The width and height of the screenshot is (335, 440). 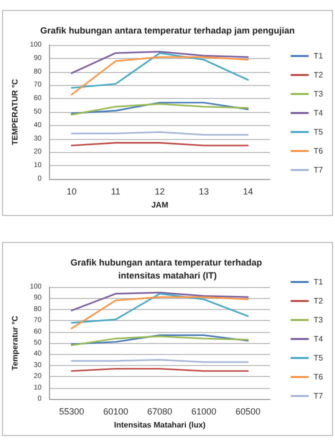 I want to click on x-tick-label: 11, so click(x=115, y=191).